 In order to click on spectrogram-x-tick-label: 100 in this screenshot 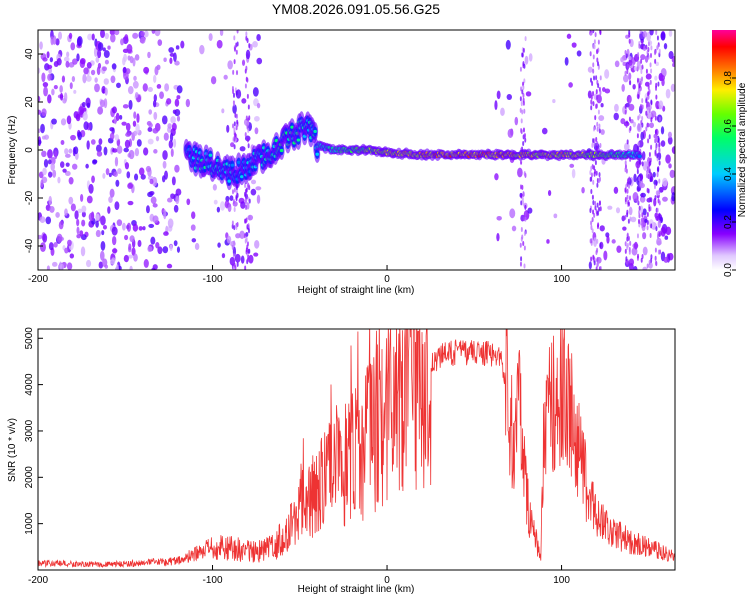, I will do `click(561, 279)`.